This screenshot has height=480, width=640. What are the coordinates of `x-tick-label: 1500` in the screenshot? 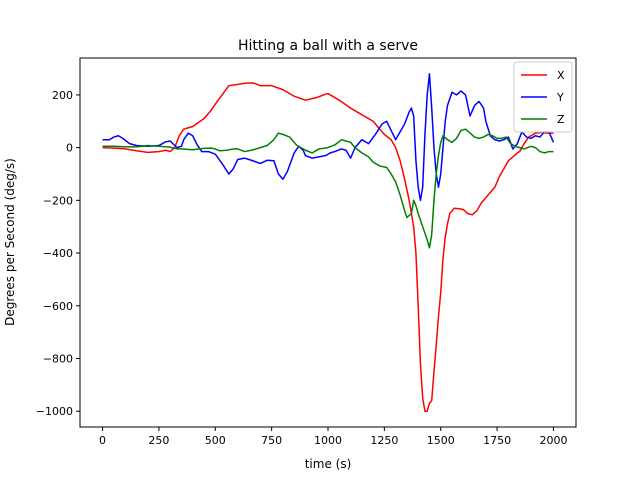 It's located at (441, 440).